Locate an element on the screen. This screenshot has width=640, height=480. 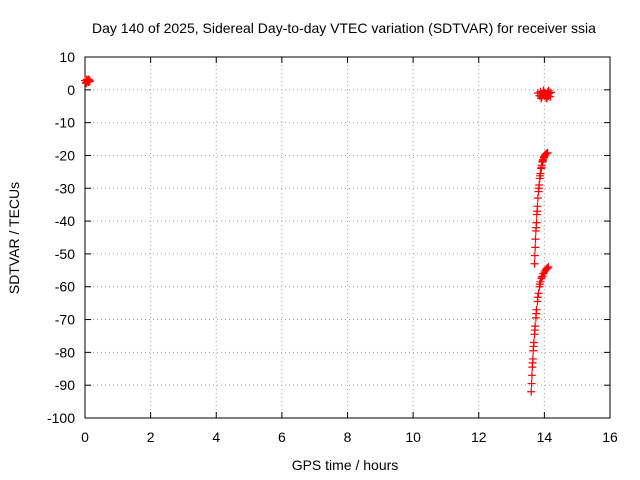
x-tick-label: 12 is located at coordinates (479, 437).